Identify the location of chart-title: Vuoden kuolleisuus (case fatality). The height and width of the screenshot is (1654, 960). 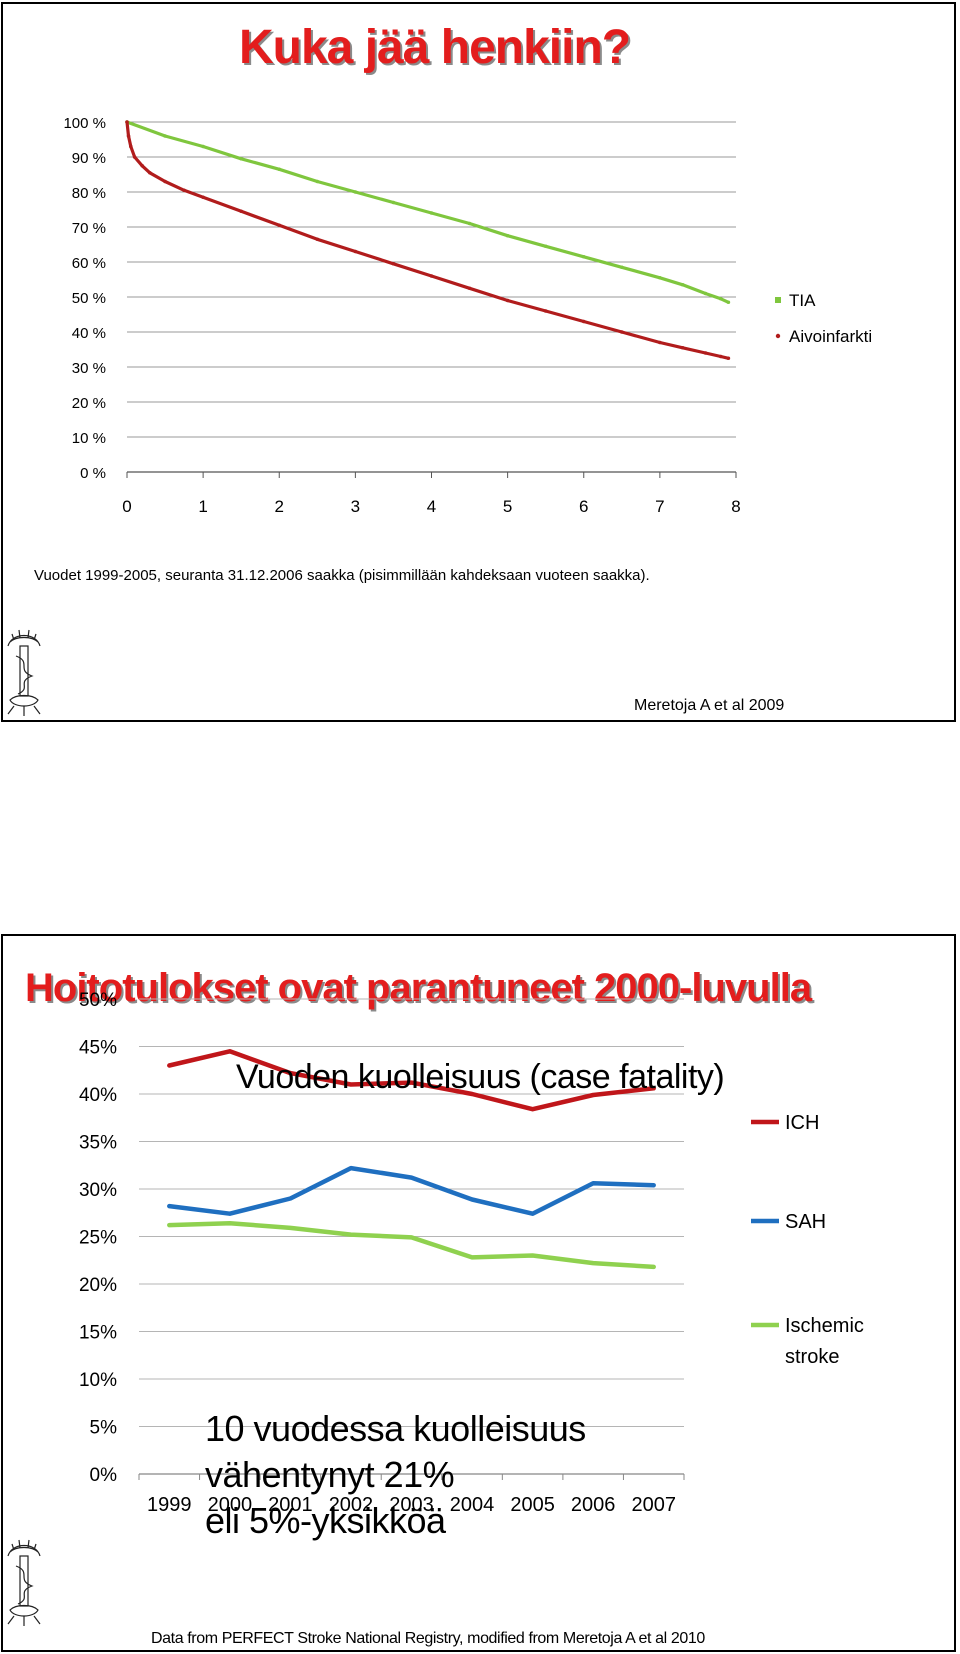
(480, 1077).